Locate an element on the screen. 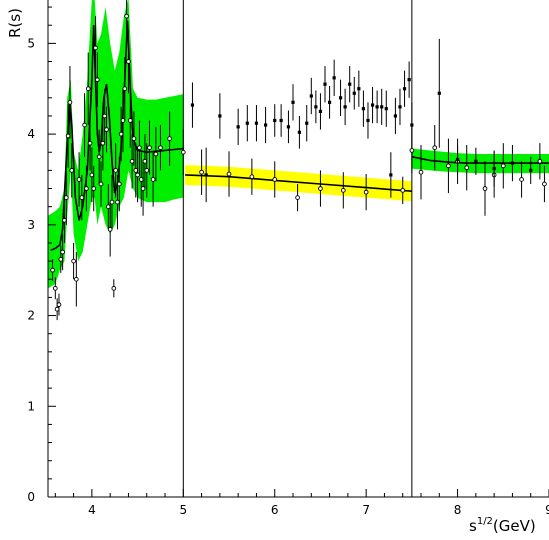 The image size is (549, 540). y-tick-label: 2 is located at coordinates (31, 316).